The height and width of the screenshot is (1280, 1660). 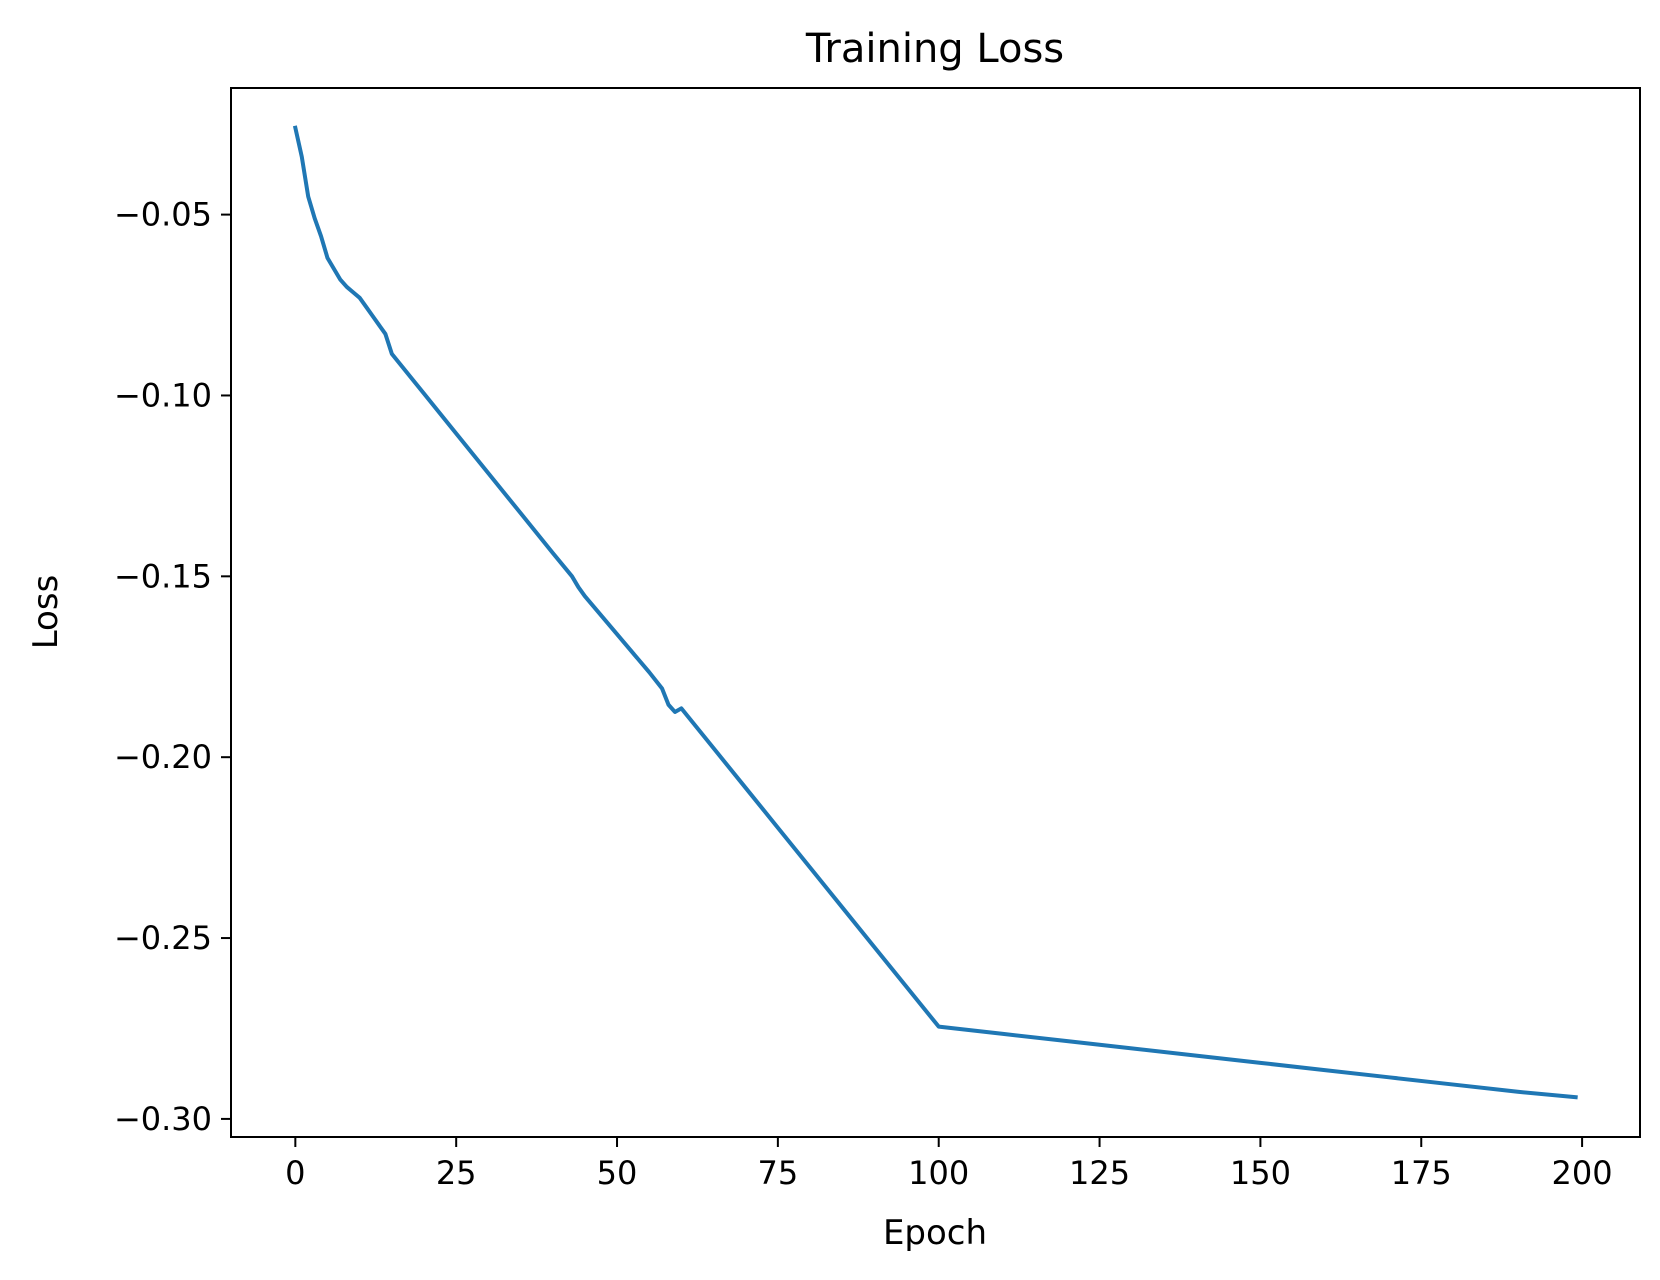 What do you see at coordinates (163, 1119) in the screenshot?
I see `y-tick-label: −0.30` at bounding box center [163, 1119].